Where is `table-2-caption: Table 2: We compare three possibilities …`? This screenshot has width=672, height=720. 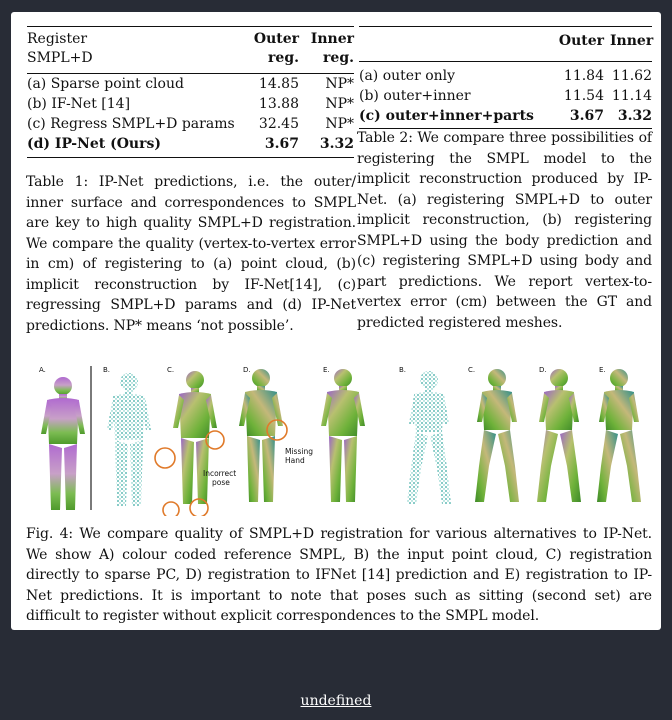 table-2-caption: Table 2: We compare three possibilities … is located at coordinates (504, 230).